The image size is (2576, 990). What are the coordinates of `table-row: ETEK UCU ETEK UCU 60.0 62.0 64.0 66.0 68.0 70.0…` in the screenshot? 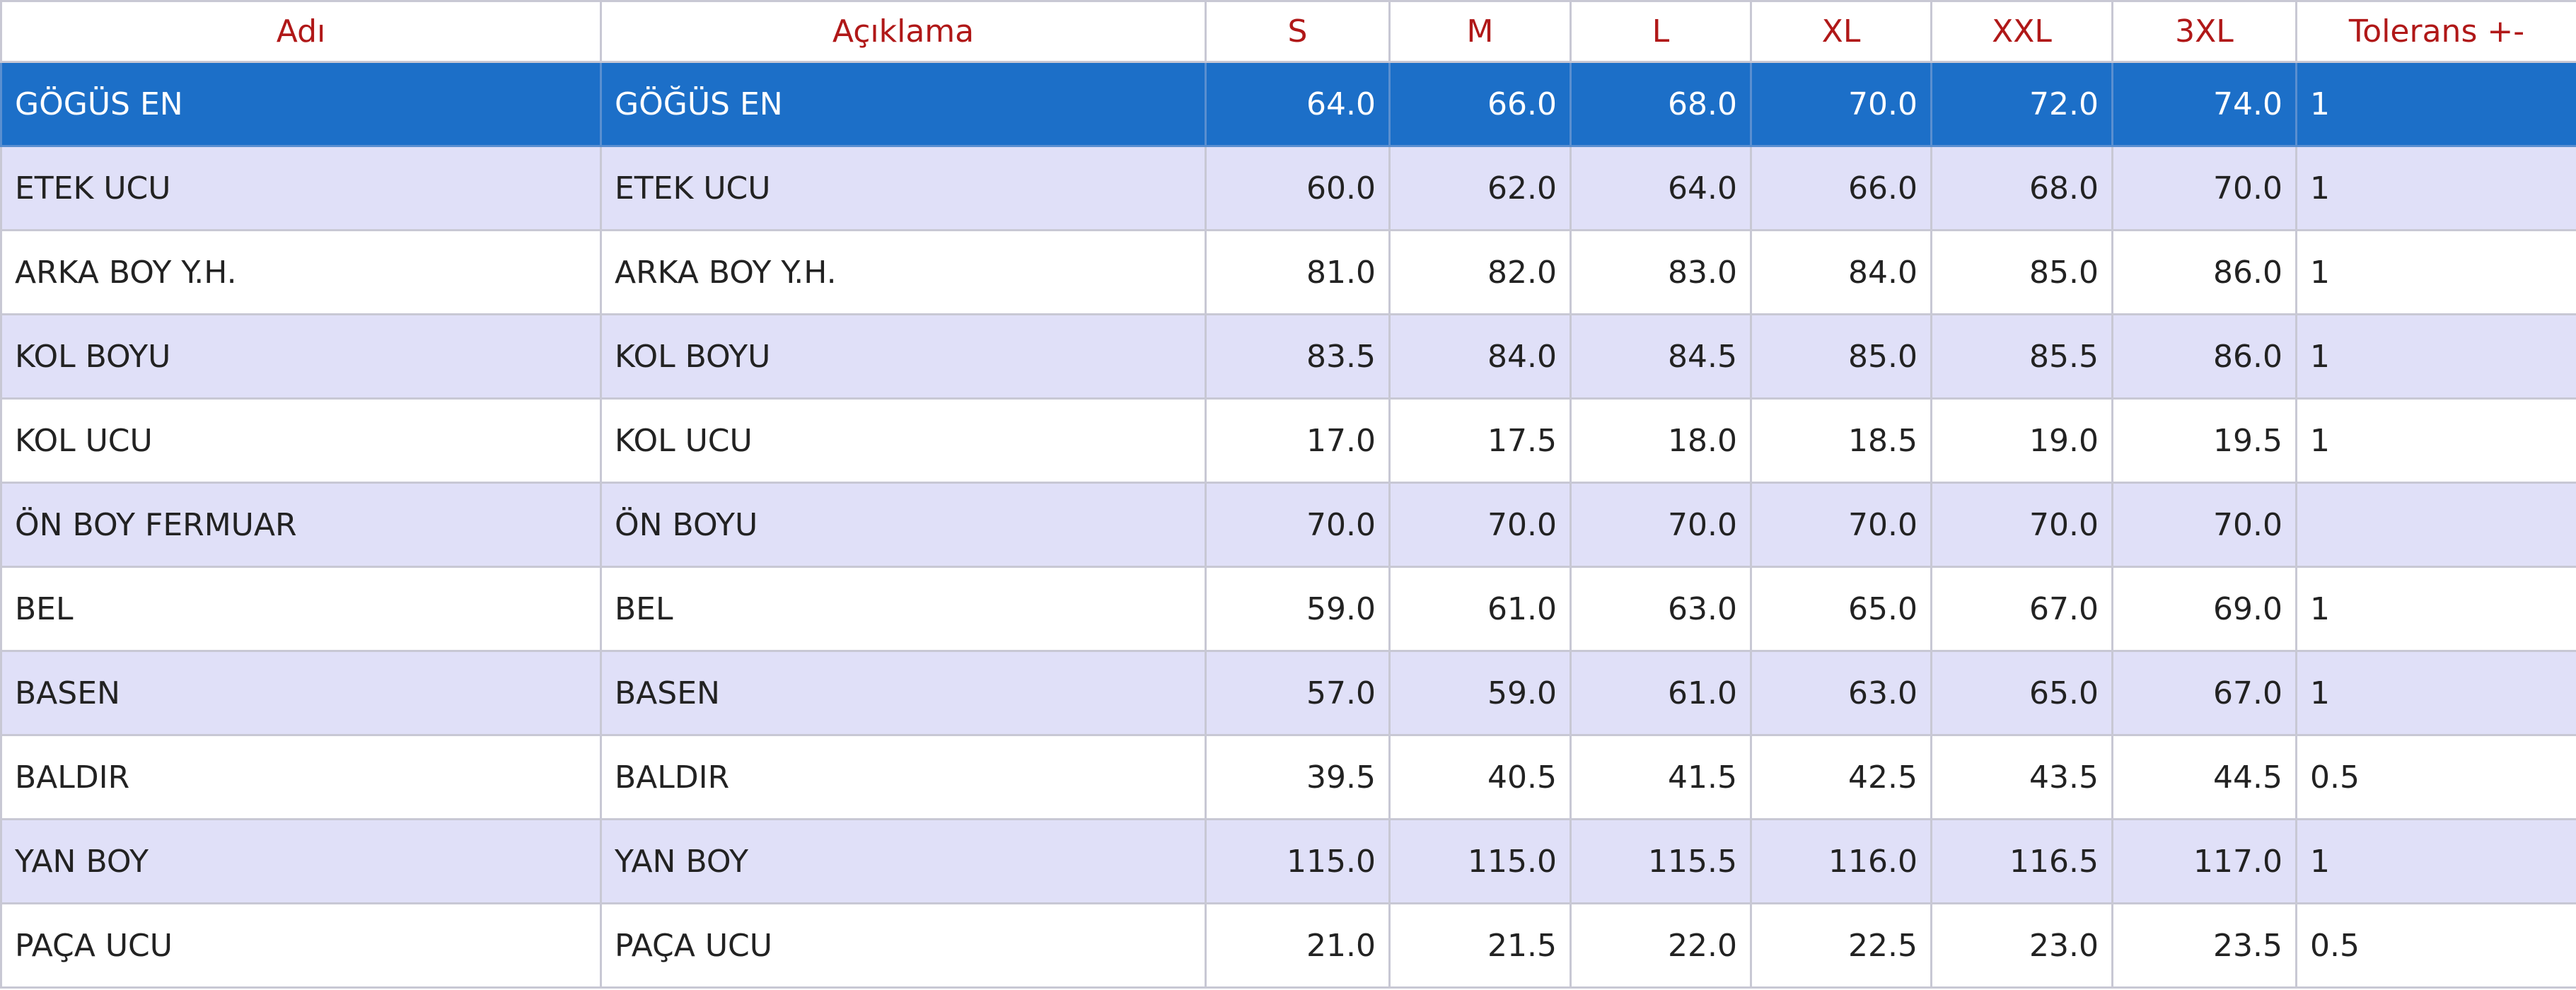 It's located at (1288, 188).